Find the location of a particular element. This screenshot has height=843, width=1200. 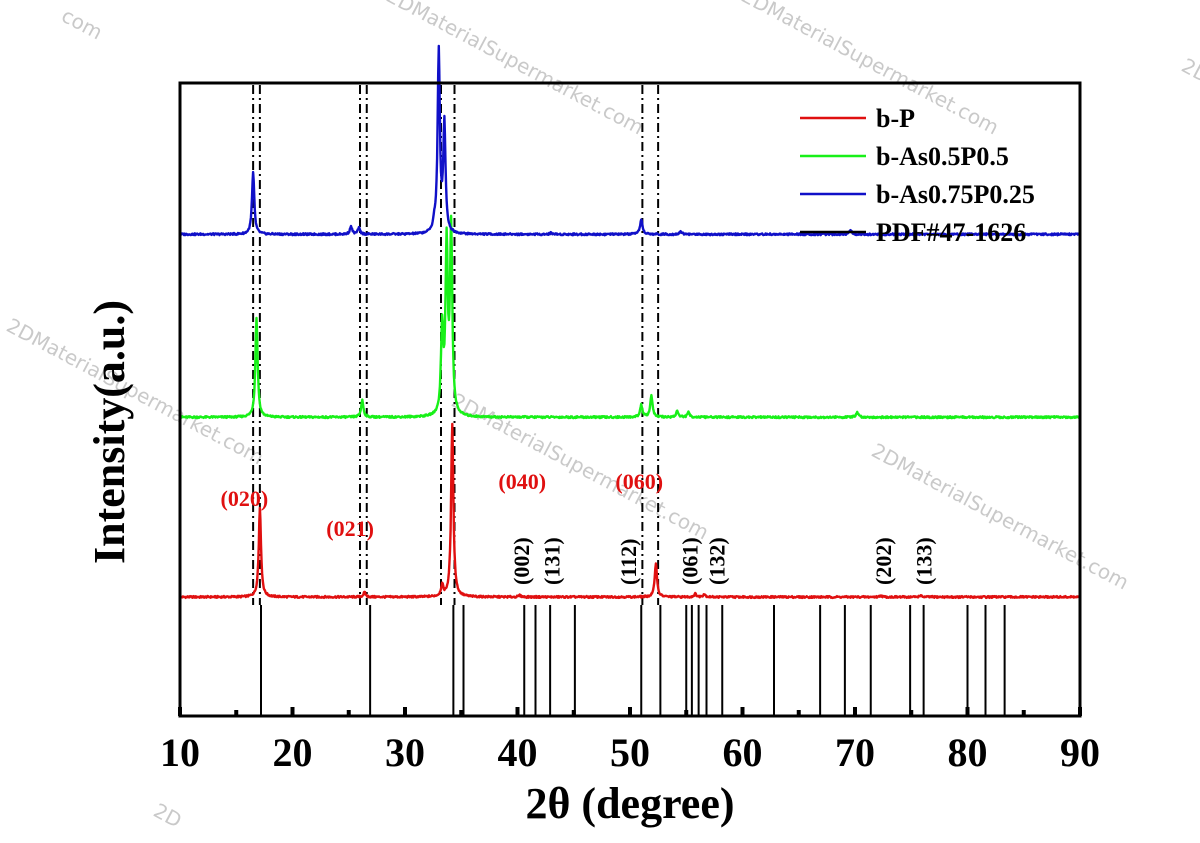

peak-label-red: (020) is located at coordinates (245, 498).